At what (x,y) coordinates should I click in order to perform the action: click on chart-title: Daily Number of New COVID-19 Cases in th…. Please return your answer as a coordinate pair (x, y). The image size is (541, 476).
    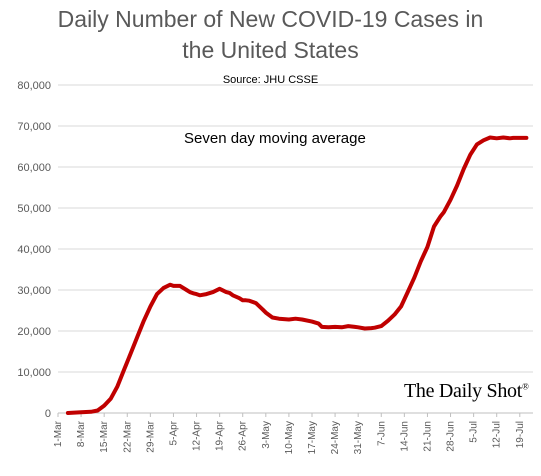
    Looking at the image, I should click on (270, 35).